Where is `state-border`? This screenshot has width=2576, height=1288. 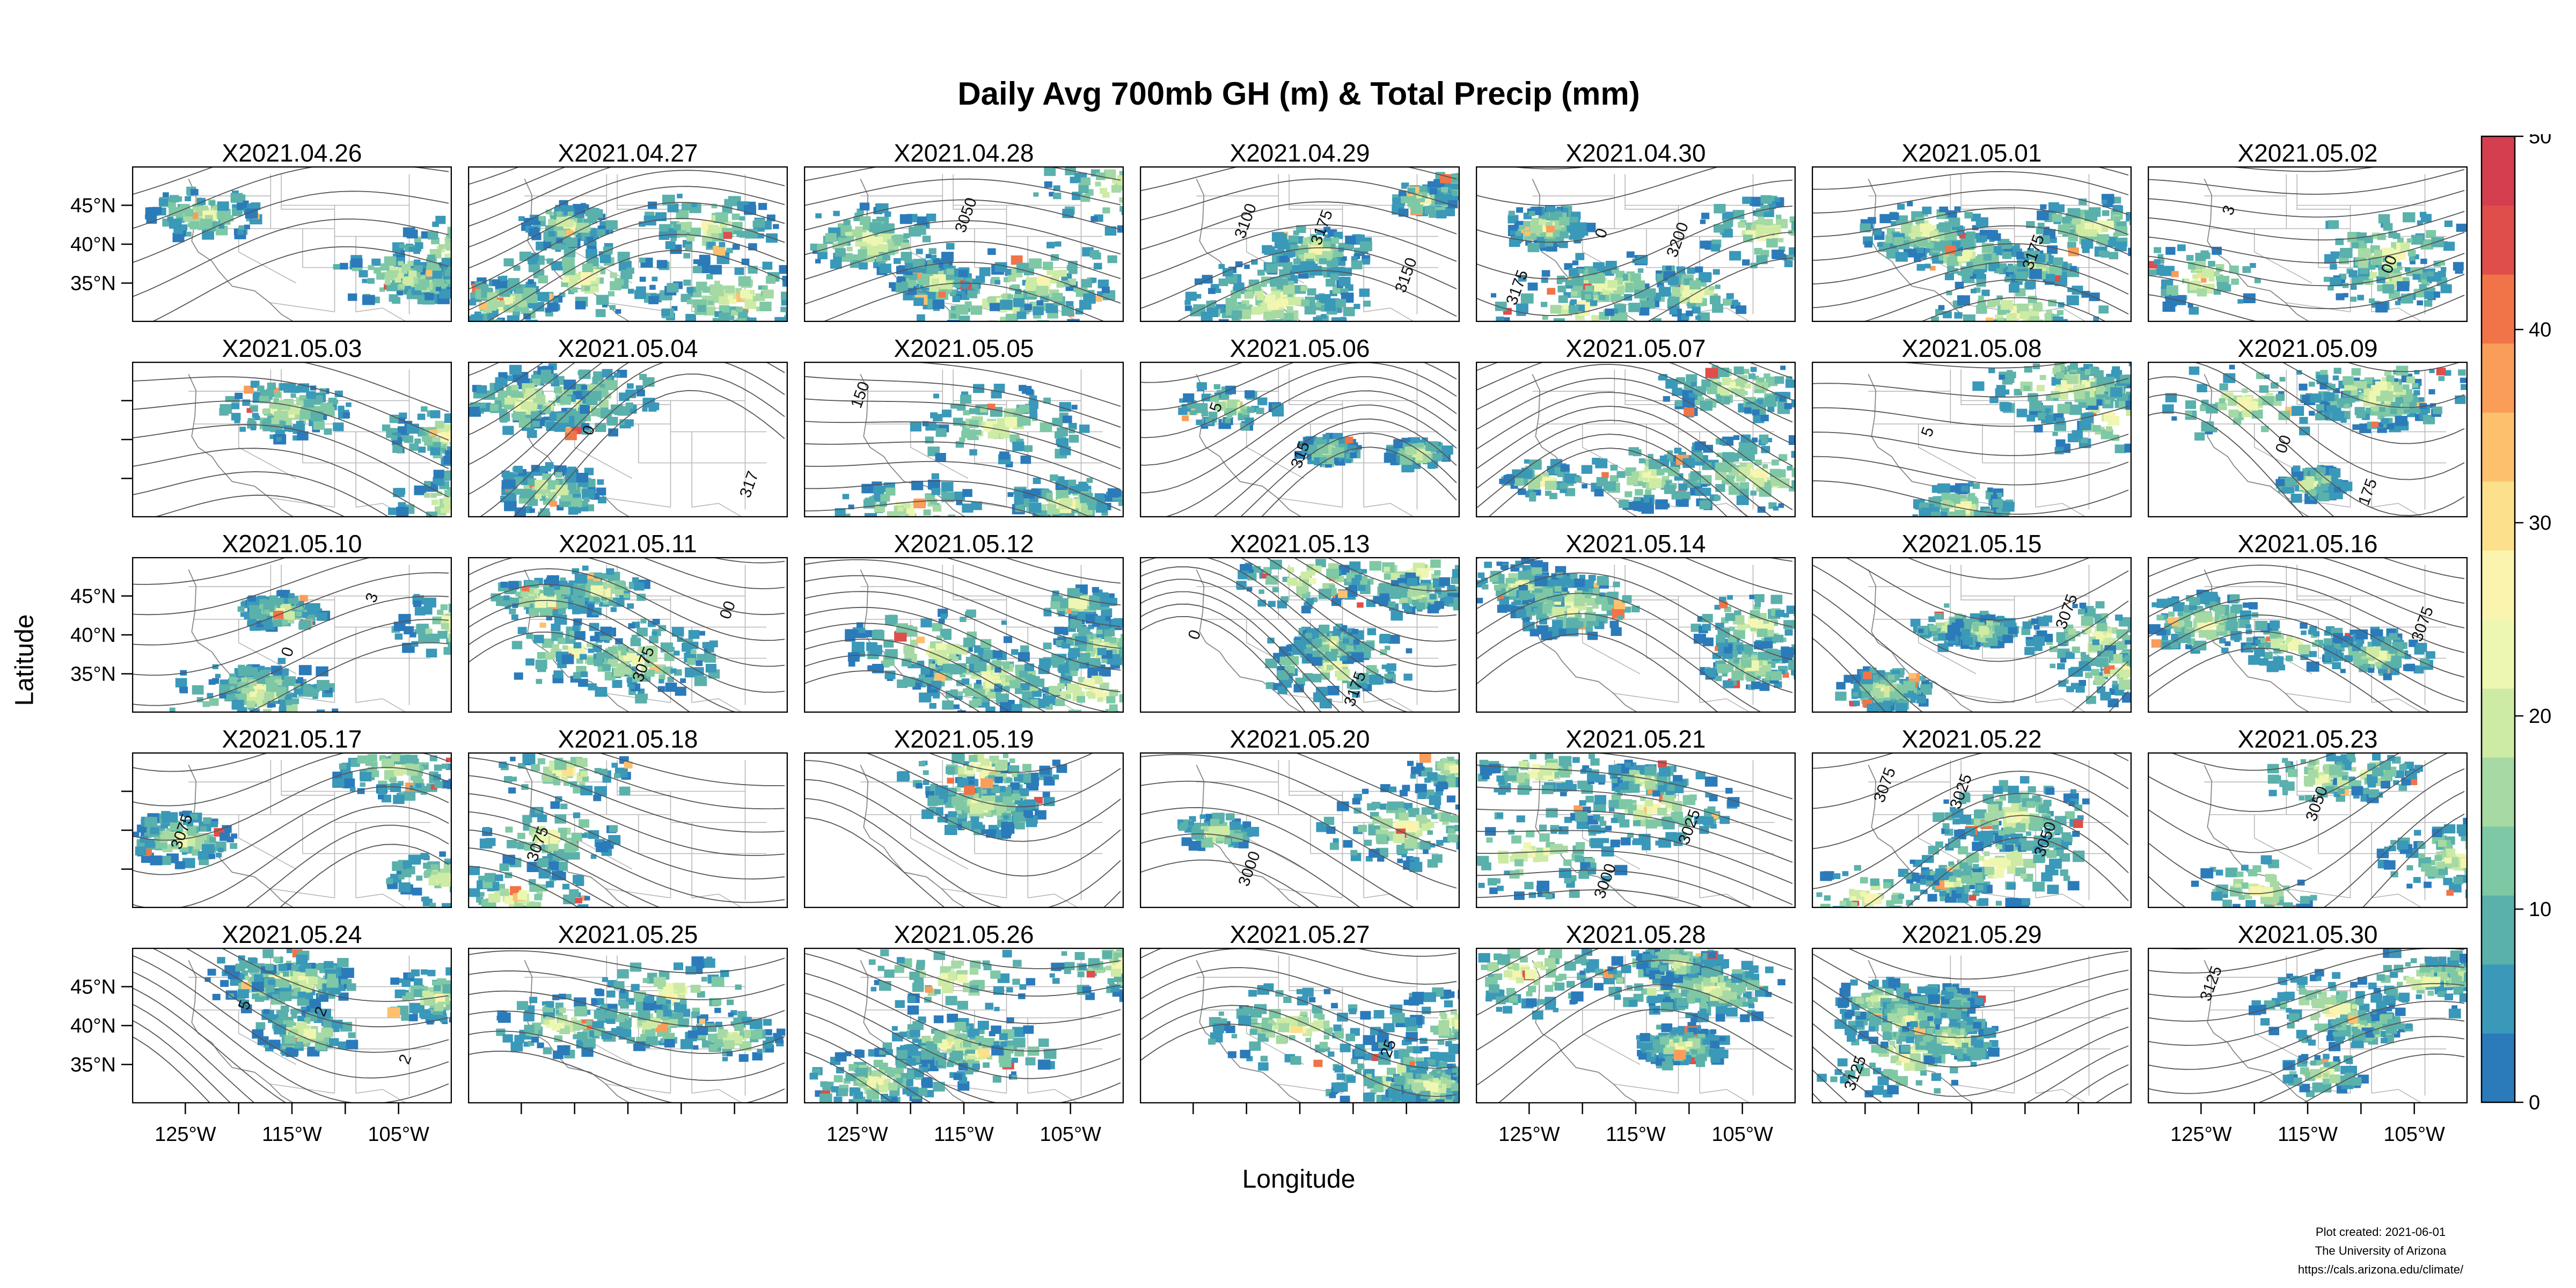 state-border is located at coordinates (1987, 192).